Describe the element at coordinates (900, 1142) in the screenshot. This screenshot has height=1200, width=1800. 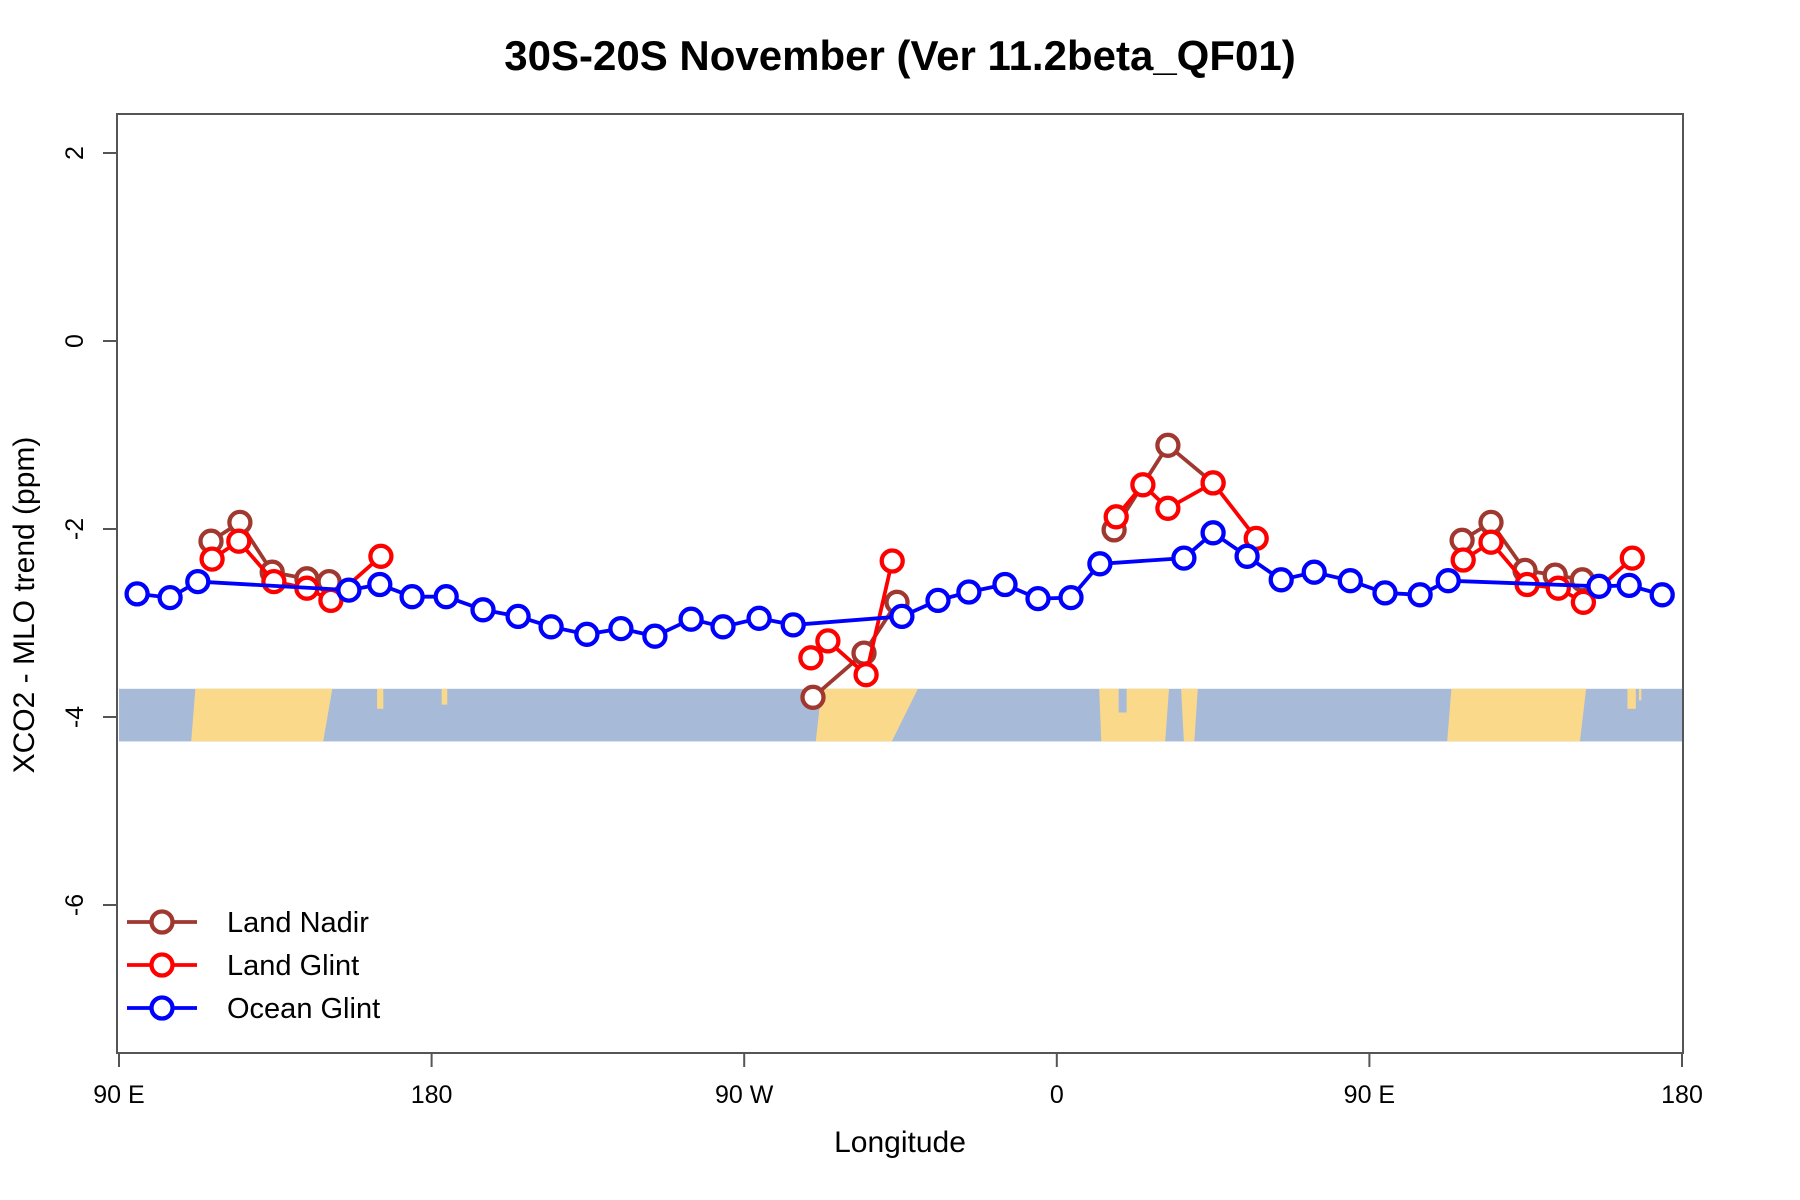
I see `x-axis-label: Longitude` at that location.